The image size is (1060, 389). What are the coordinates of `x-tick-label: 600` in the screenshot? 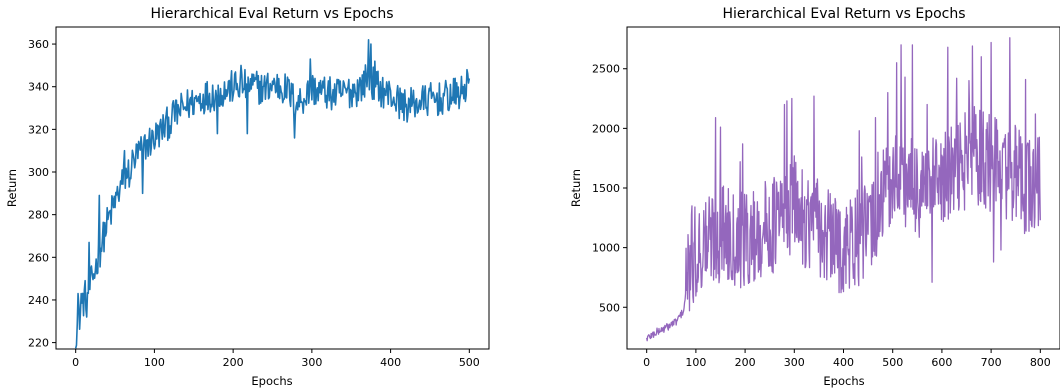 It's located at (941, 362).